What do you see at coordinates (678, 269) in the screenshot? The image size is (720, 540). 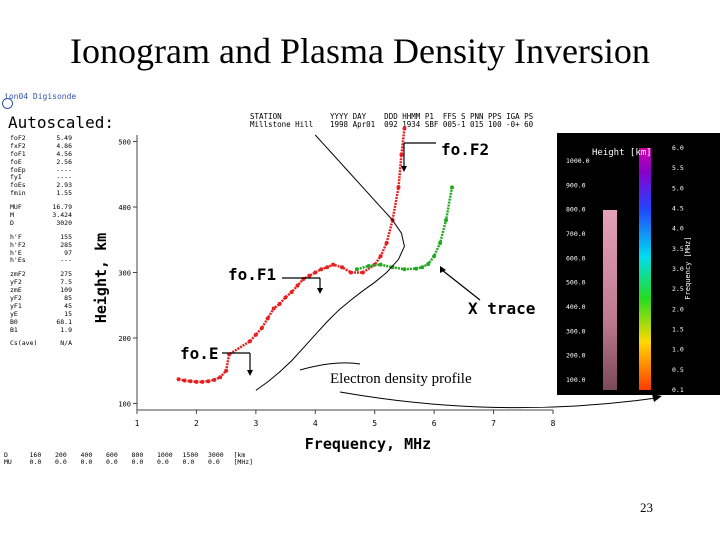 I see `colorbar-right-tick: 3.0` at bounding box center [678, 269].